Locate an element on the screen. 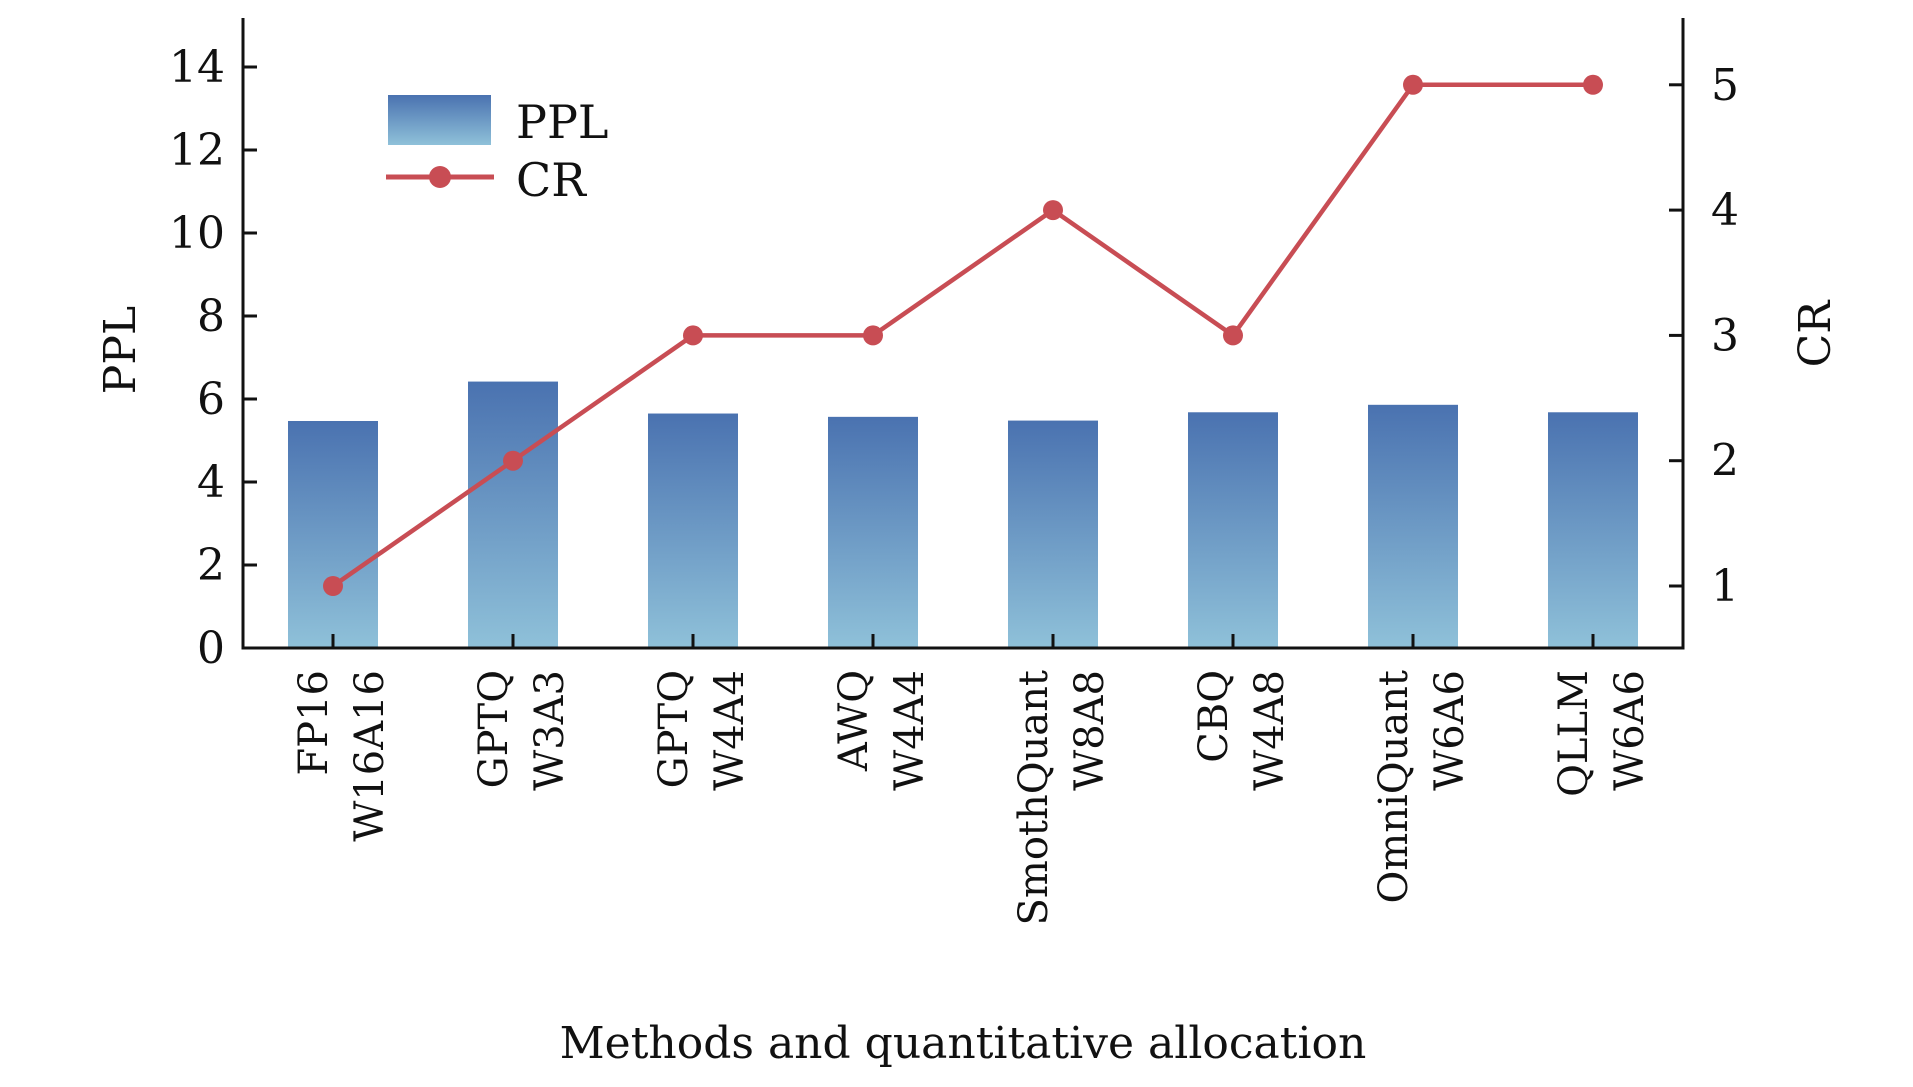 This screenshot has width=1913, height=1087. x-tick-label-2-0: GPTQ is located at coordinates (674, 729).